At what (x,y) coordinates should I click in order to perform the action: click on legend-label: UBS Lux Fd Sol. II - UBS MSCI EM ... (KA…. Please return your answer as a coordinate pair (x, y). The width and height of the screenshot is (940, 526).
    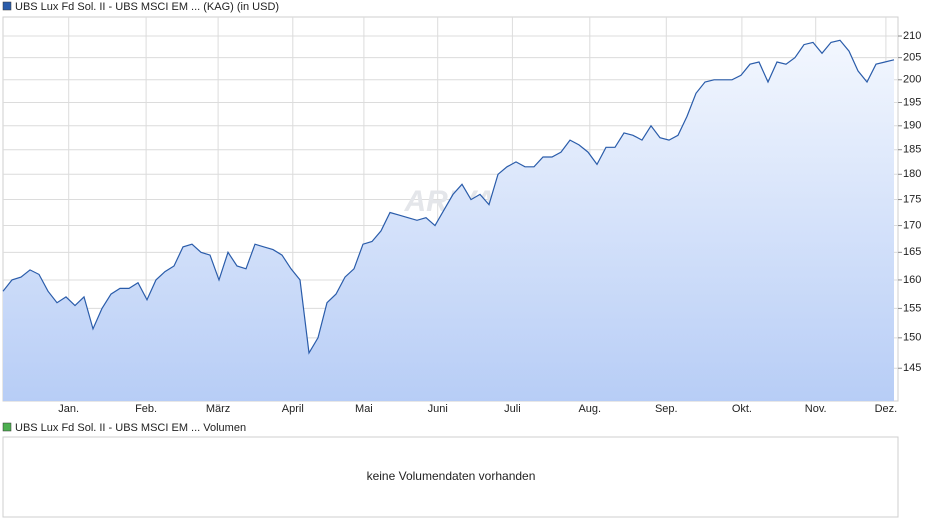
    Looking at the image, I should click on (147, 7).